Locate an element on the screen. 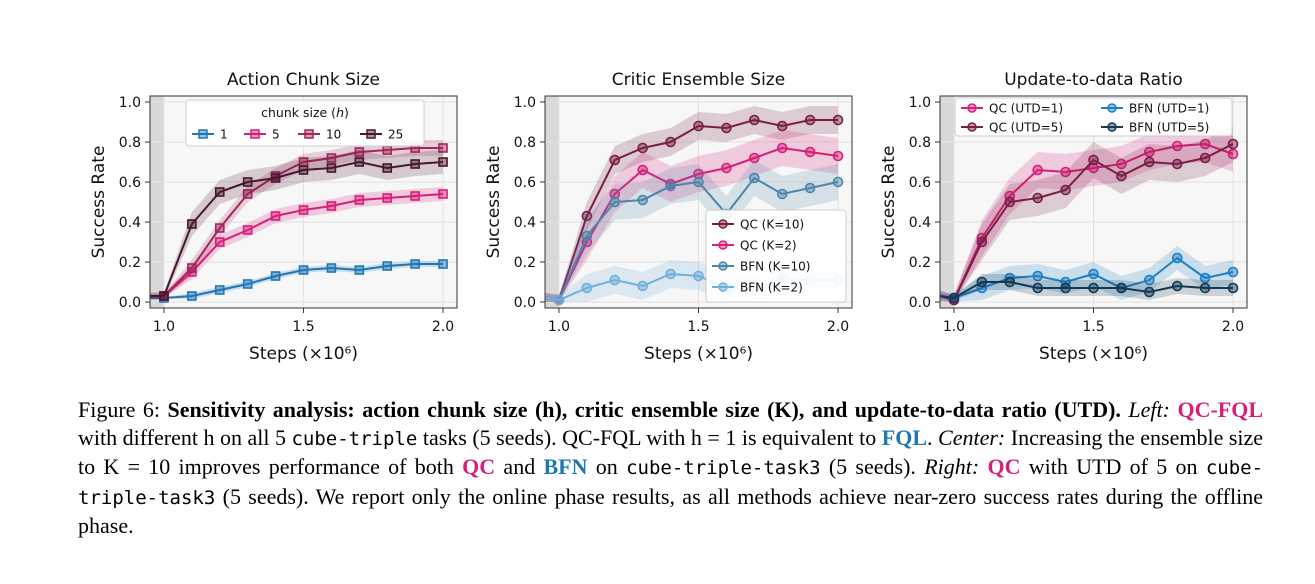  x-axis-label: Steps (×10⁶) is located at coordinates (303, 354).